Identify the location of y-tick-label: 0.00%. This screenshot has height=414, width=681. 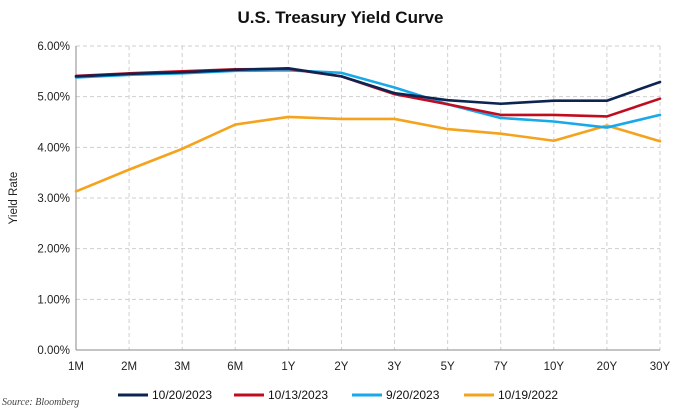
(53, 351).